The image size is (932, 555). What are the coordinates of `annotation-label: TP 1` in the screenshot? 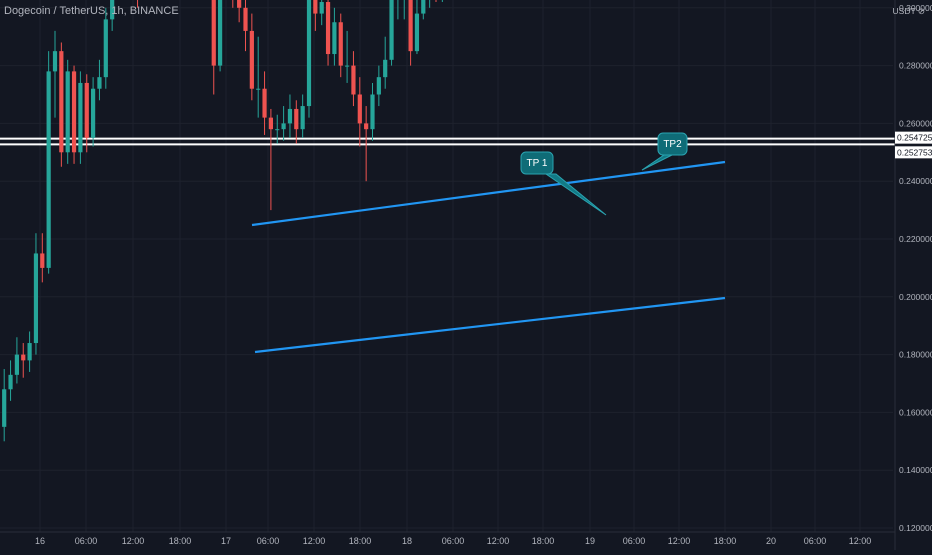 It's located at (537, 163).